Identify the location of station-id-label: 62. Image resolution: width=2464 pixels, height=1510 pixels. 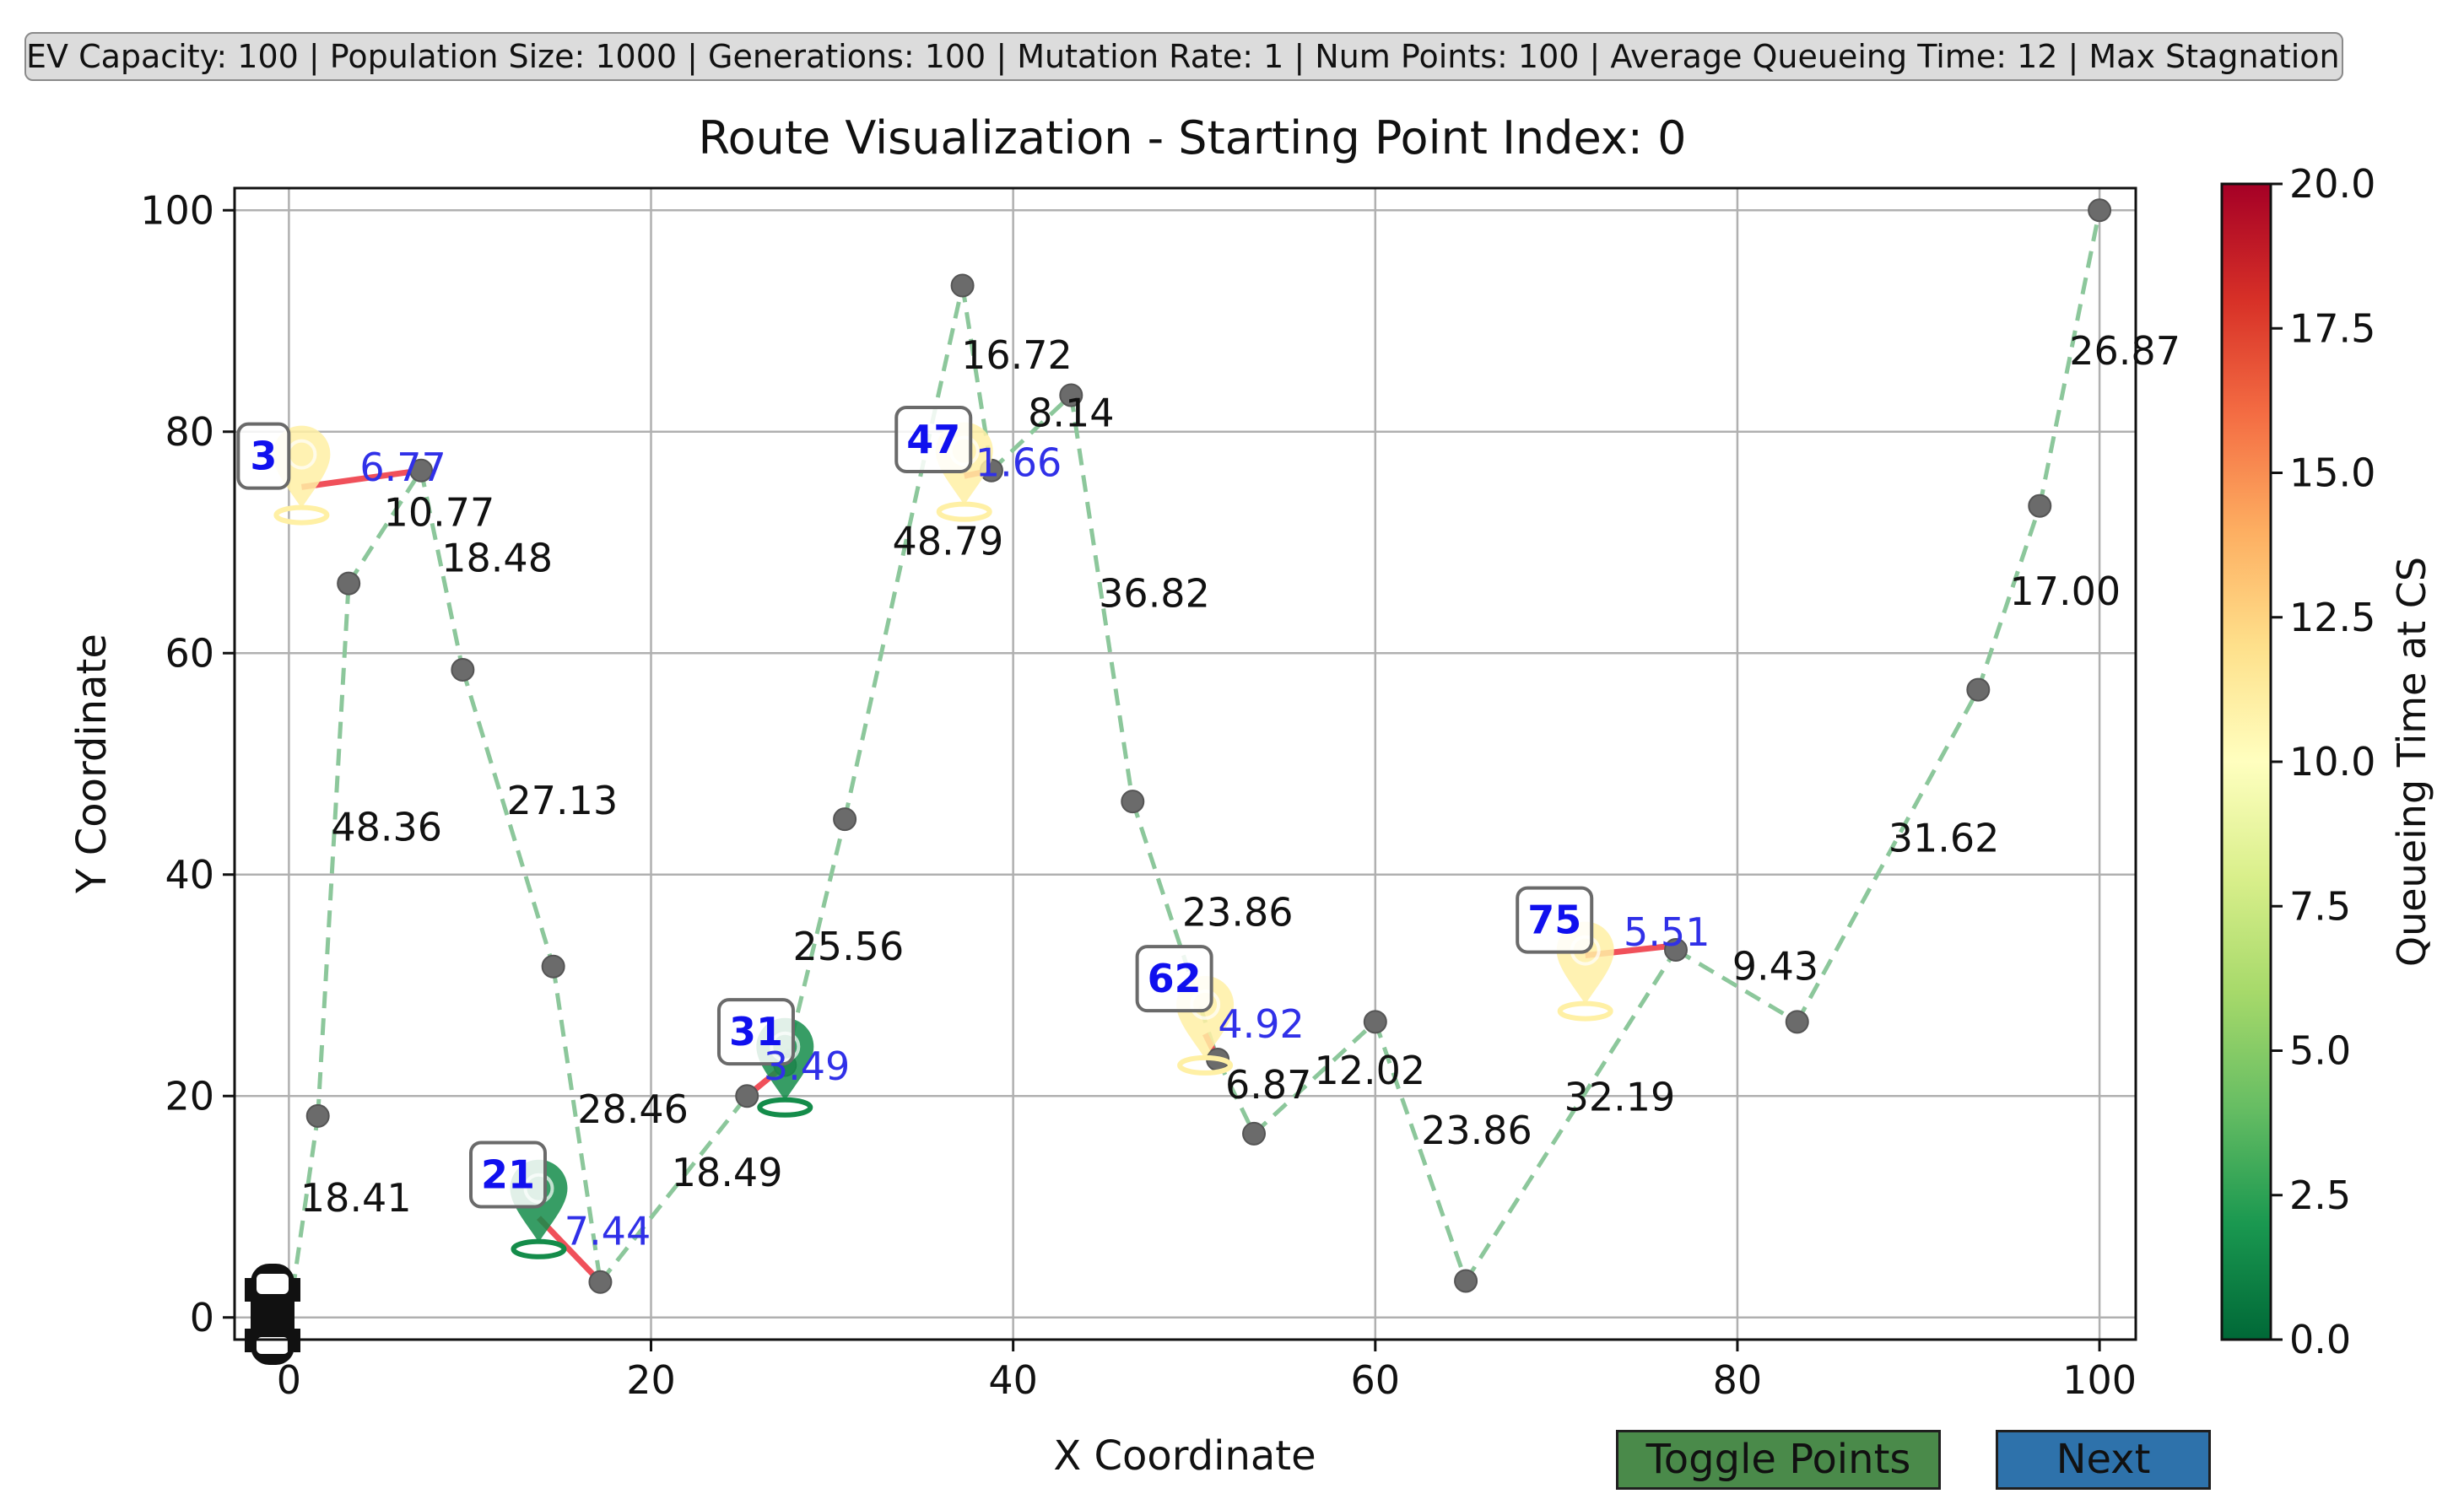
(1175, 979).